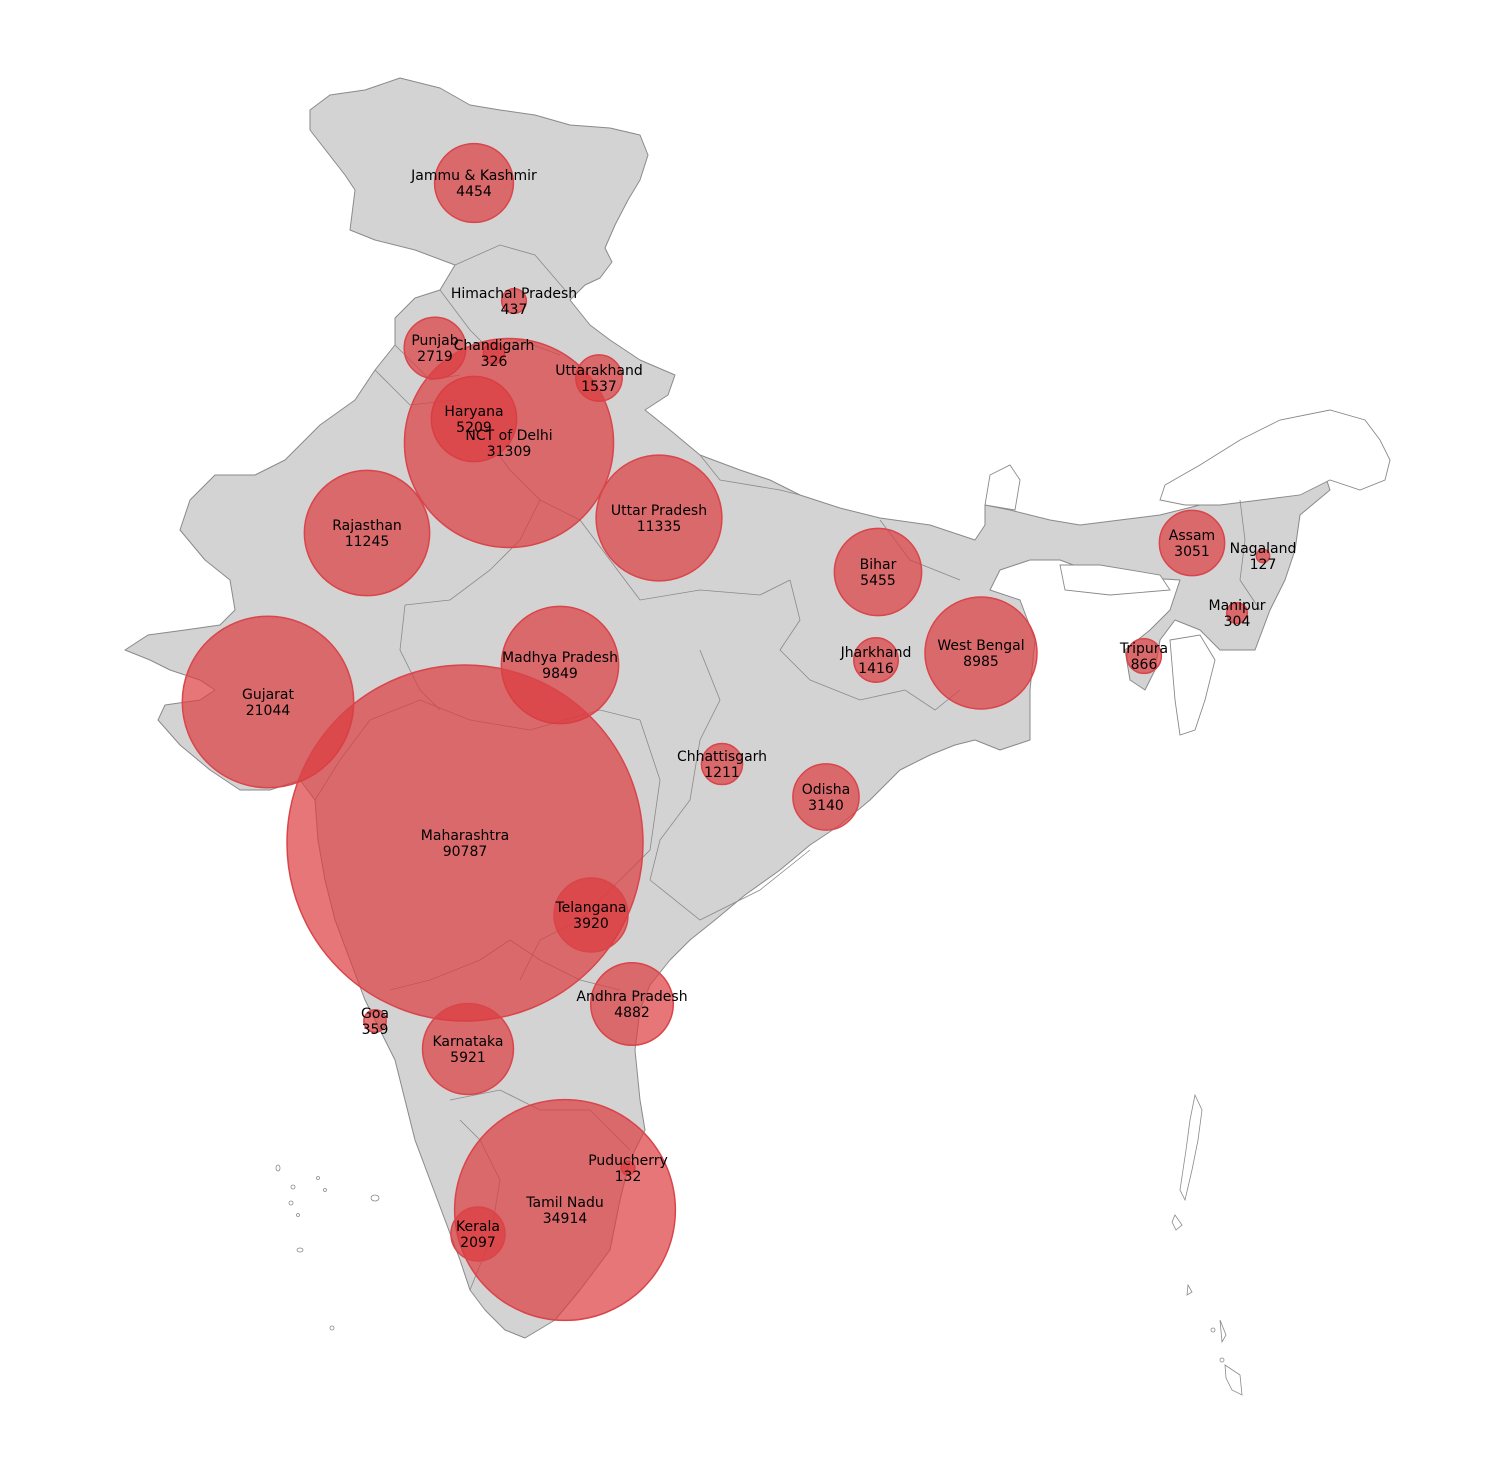  I want to click on bubble-jharkhand, so click(876, 660).